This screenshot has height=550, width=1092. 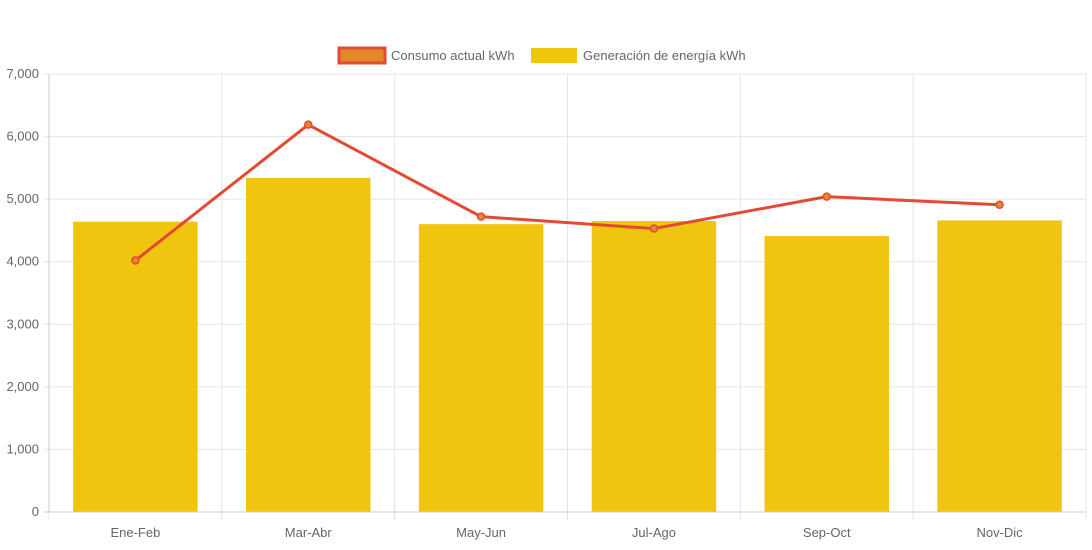 I want to click on y-tick-label: 2,000, so click(x=22, y=386).